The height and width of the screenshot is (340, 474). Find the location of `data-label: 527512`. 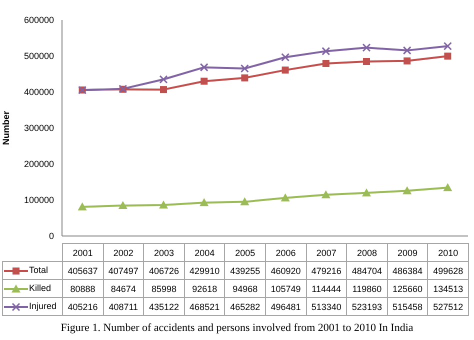

data-label: 527512 is located at coordinates (448, 307).